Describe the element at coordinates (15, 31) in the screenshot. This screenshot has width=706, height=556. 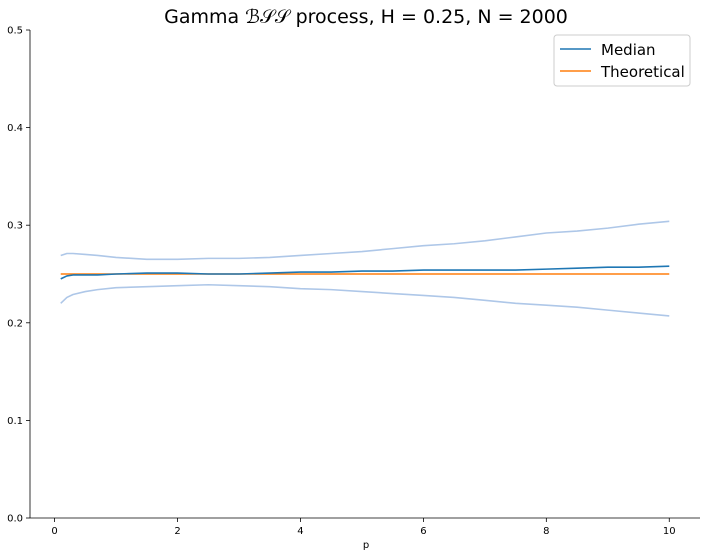
I see `y-tick-label: 0.5` at that location.